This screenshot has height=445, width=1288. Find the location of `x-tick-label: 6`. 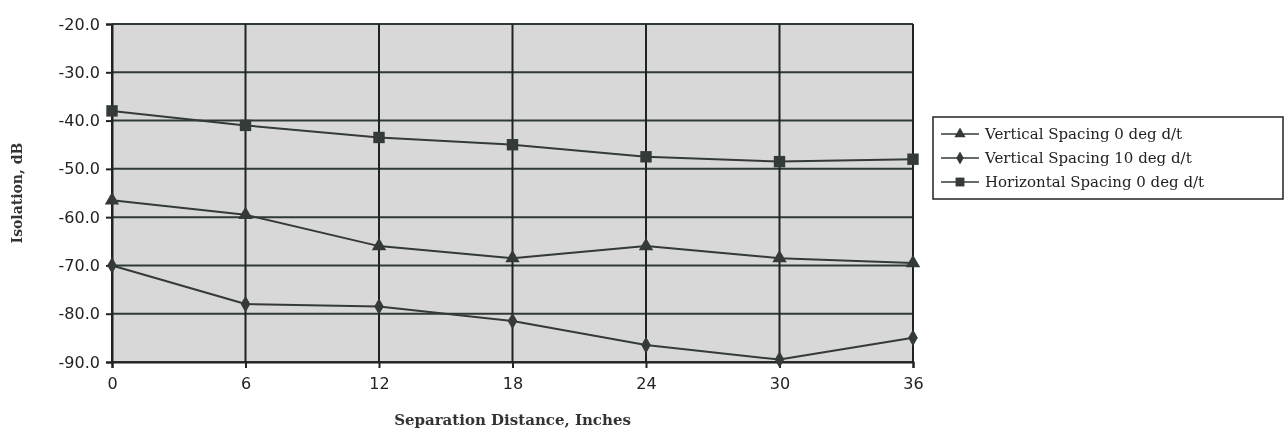

x-tick-label: 6 is located at coordinates (246, 384).